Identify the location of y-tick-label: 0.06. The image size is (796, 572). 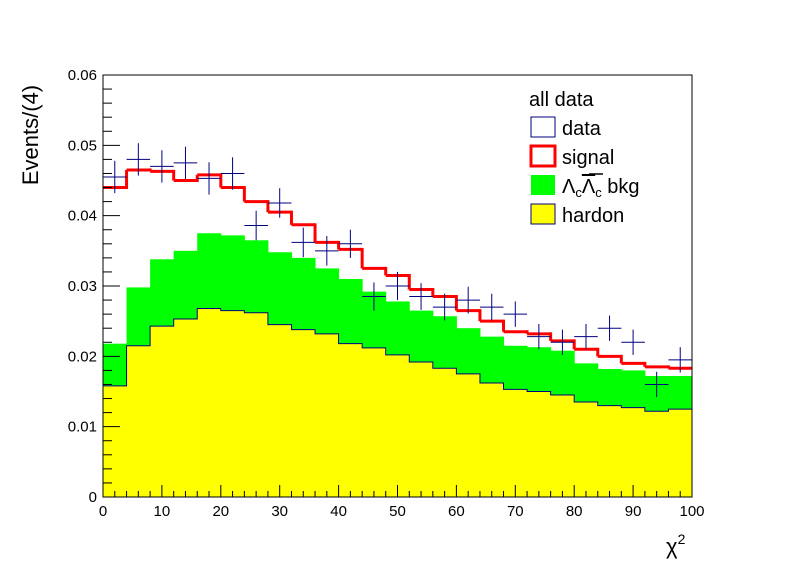
(82, 75).